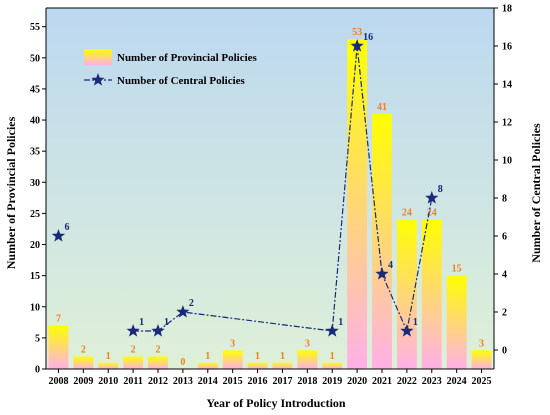  I want to click on x-tick-label-2016: 2016, so click(258, 381).